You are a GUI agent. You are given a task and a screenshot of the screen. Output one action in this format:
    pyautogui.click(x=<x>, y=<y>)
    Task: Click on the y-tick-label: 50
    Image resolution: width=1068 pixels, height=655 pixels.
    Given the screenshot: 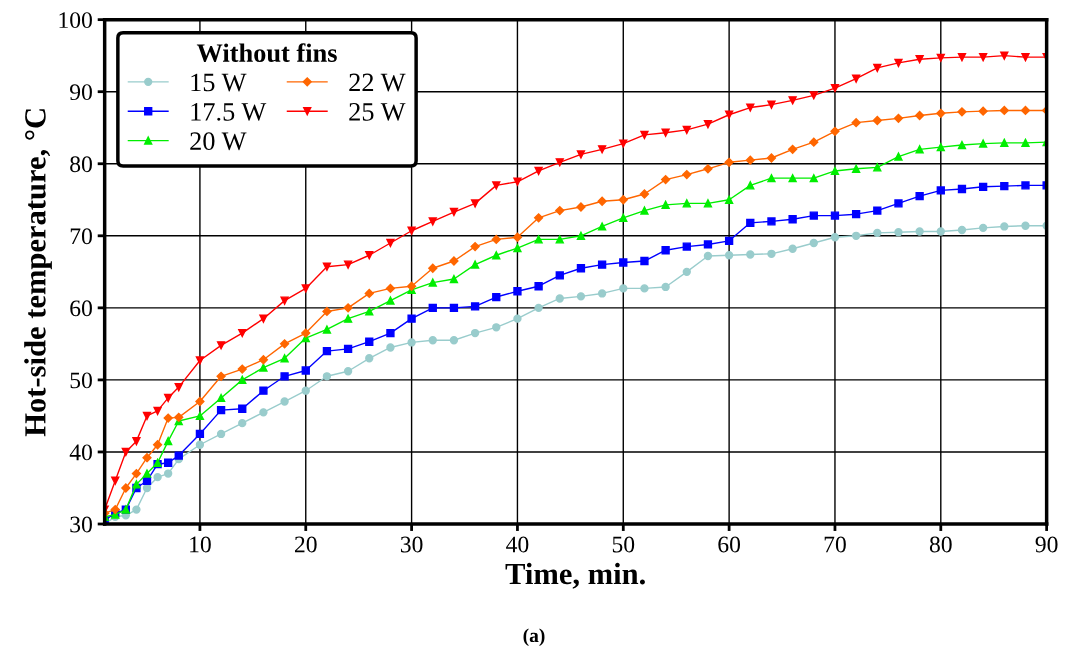 What is the action you would take?
    pyautogui.click(x=81, y=380)
    